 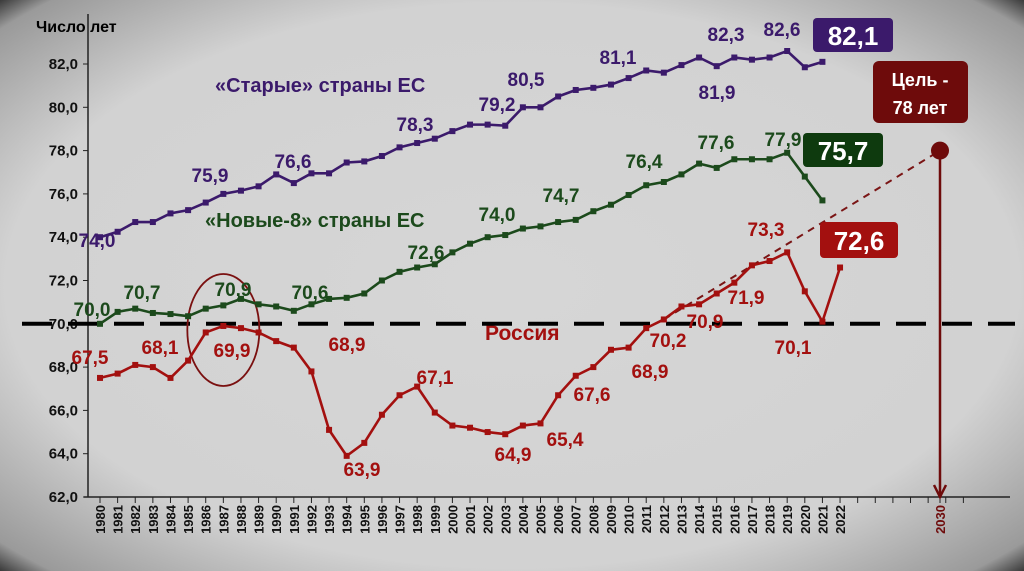 What do you see at coordinates (452, 519) in the screenshot?
I see `x-tick-label: 2000` at bounding box center [452, 519].